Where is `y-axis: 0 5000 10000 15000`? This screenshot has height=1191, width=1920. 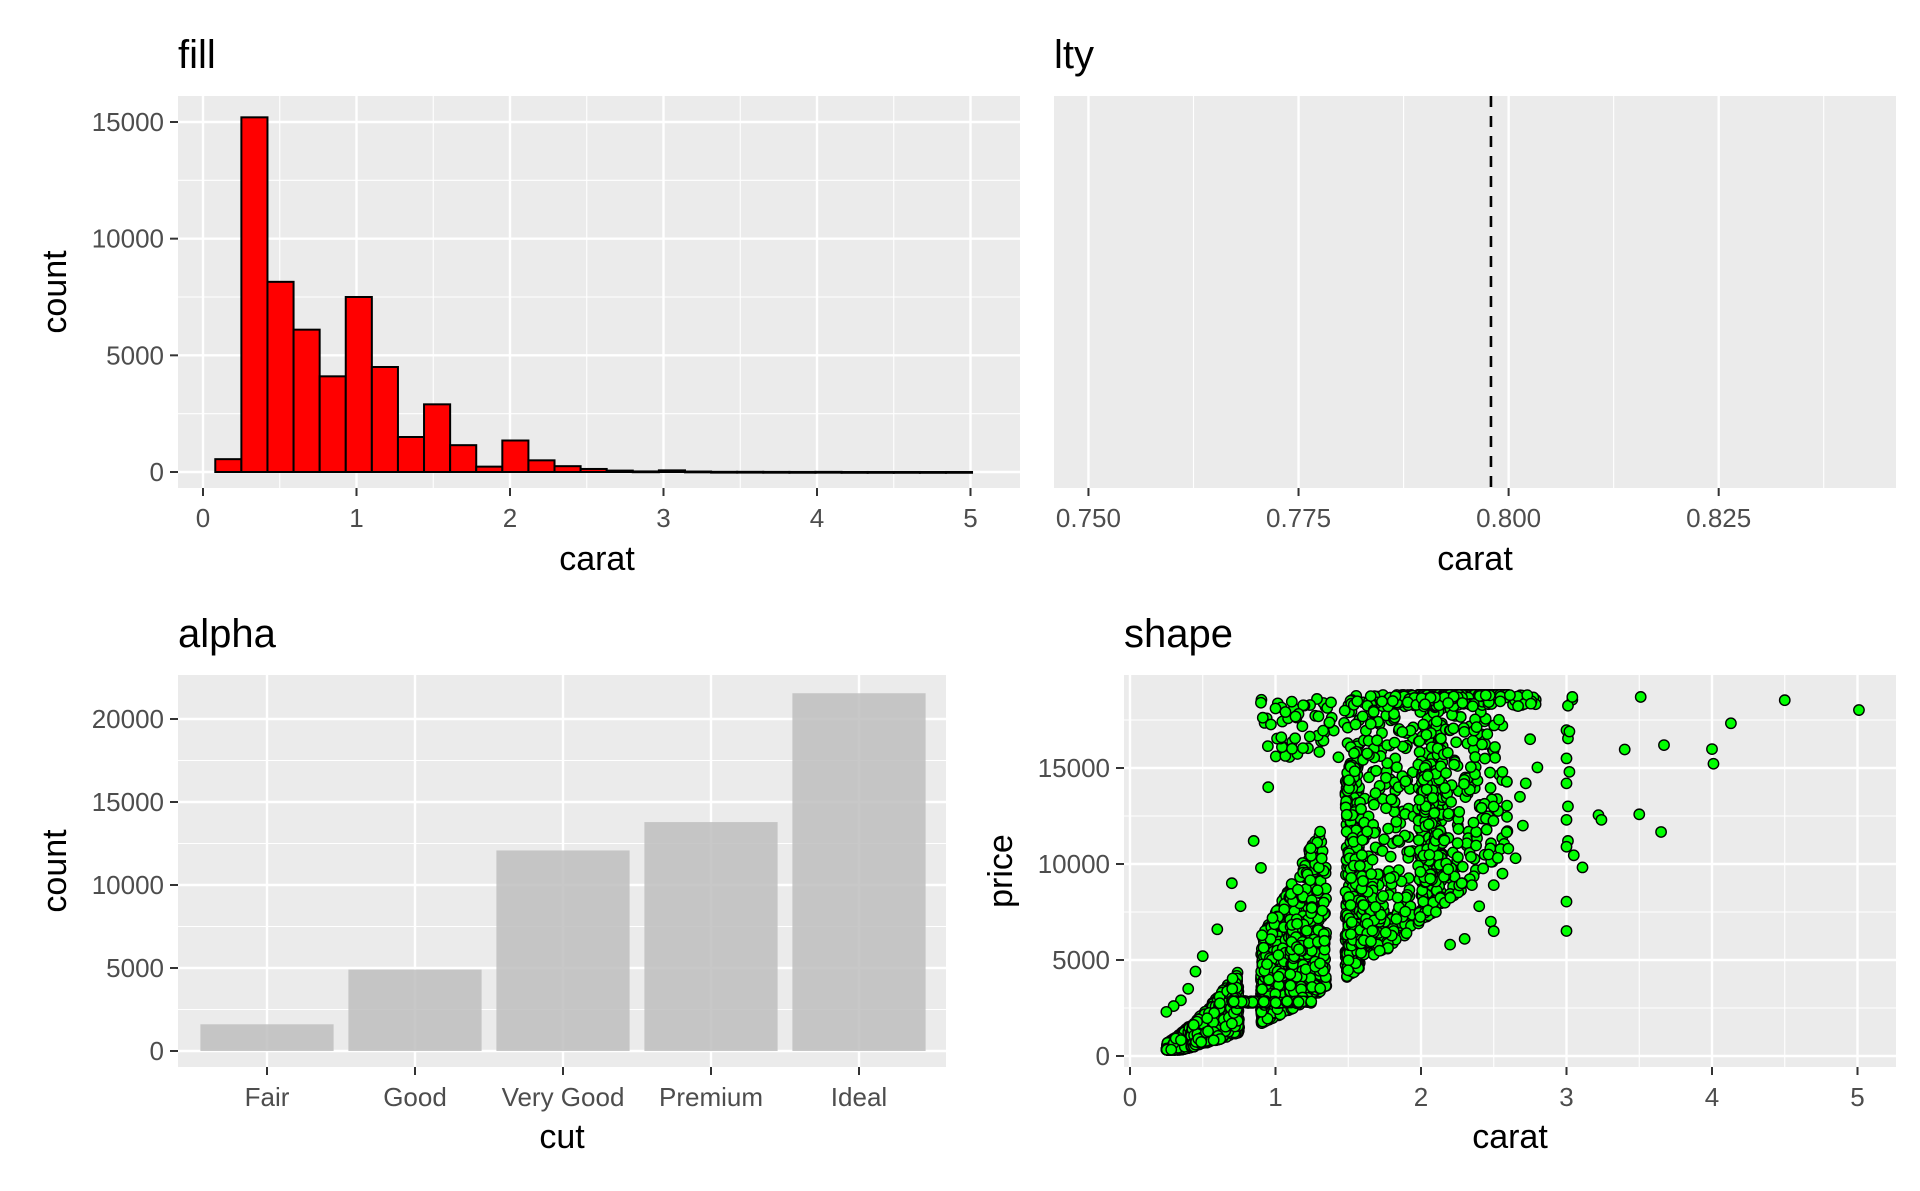 y-axis: 0 5000 10000 15000 is located at coordinates (135, 297).